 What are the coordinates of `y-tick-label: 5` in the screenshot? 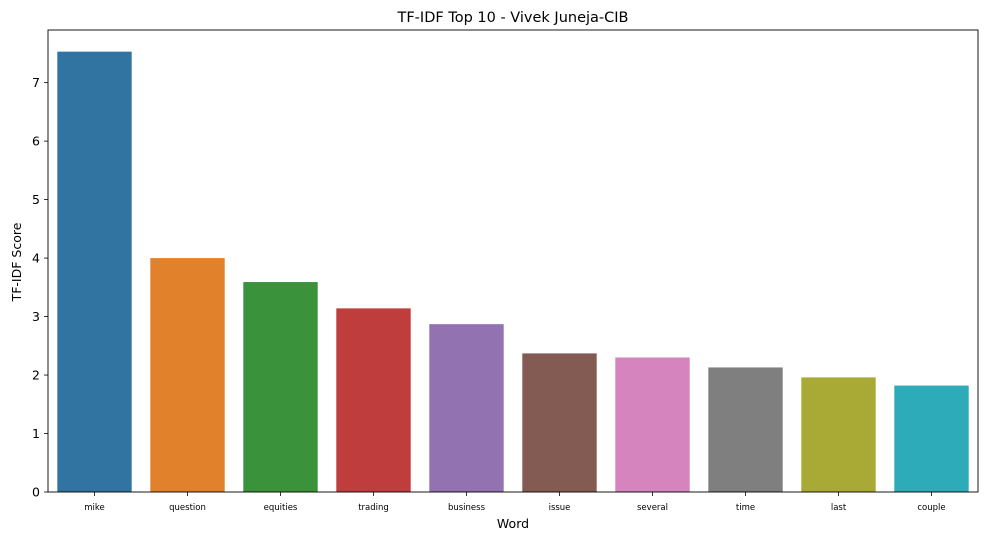 It's located at (36, 199).